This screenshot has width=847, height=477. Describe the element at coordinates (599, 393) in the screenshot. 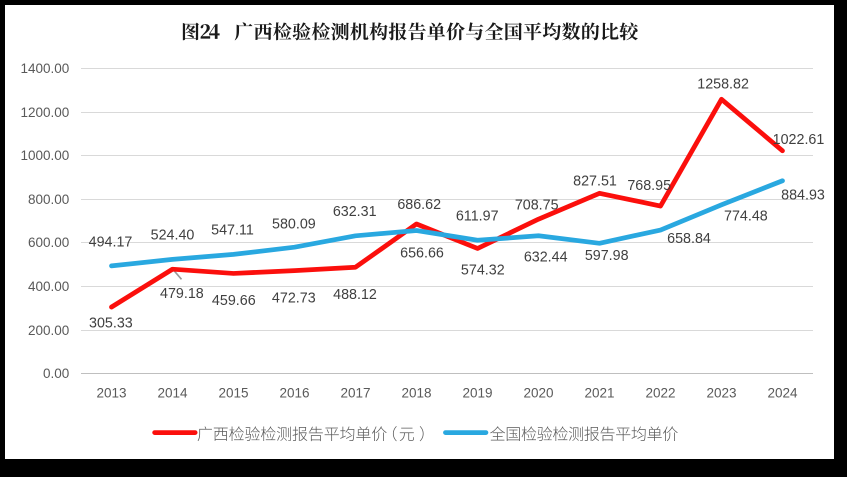

I see `svg-text: 2021` at that location.